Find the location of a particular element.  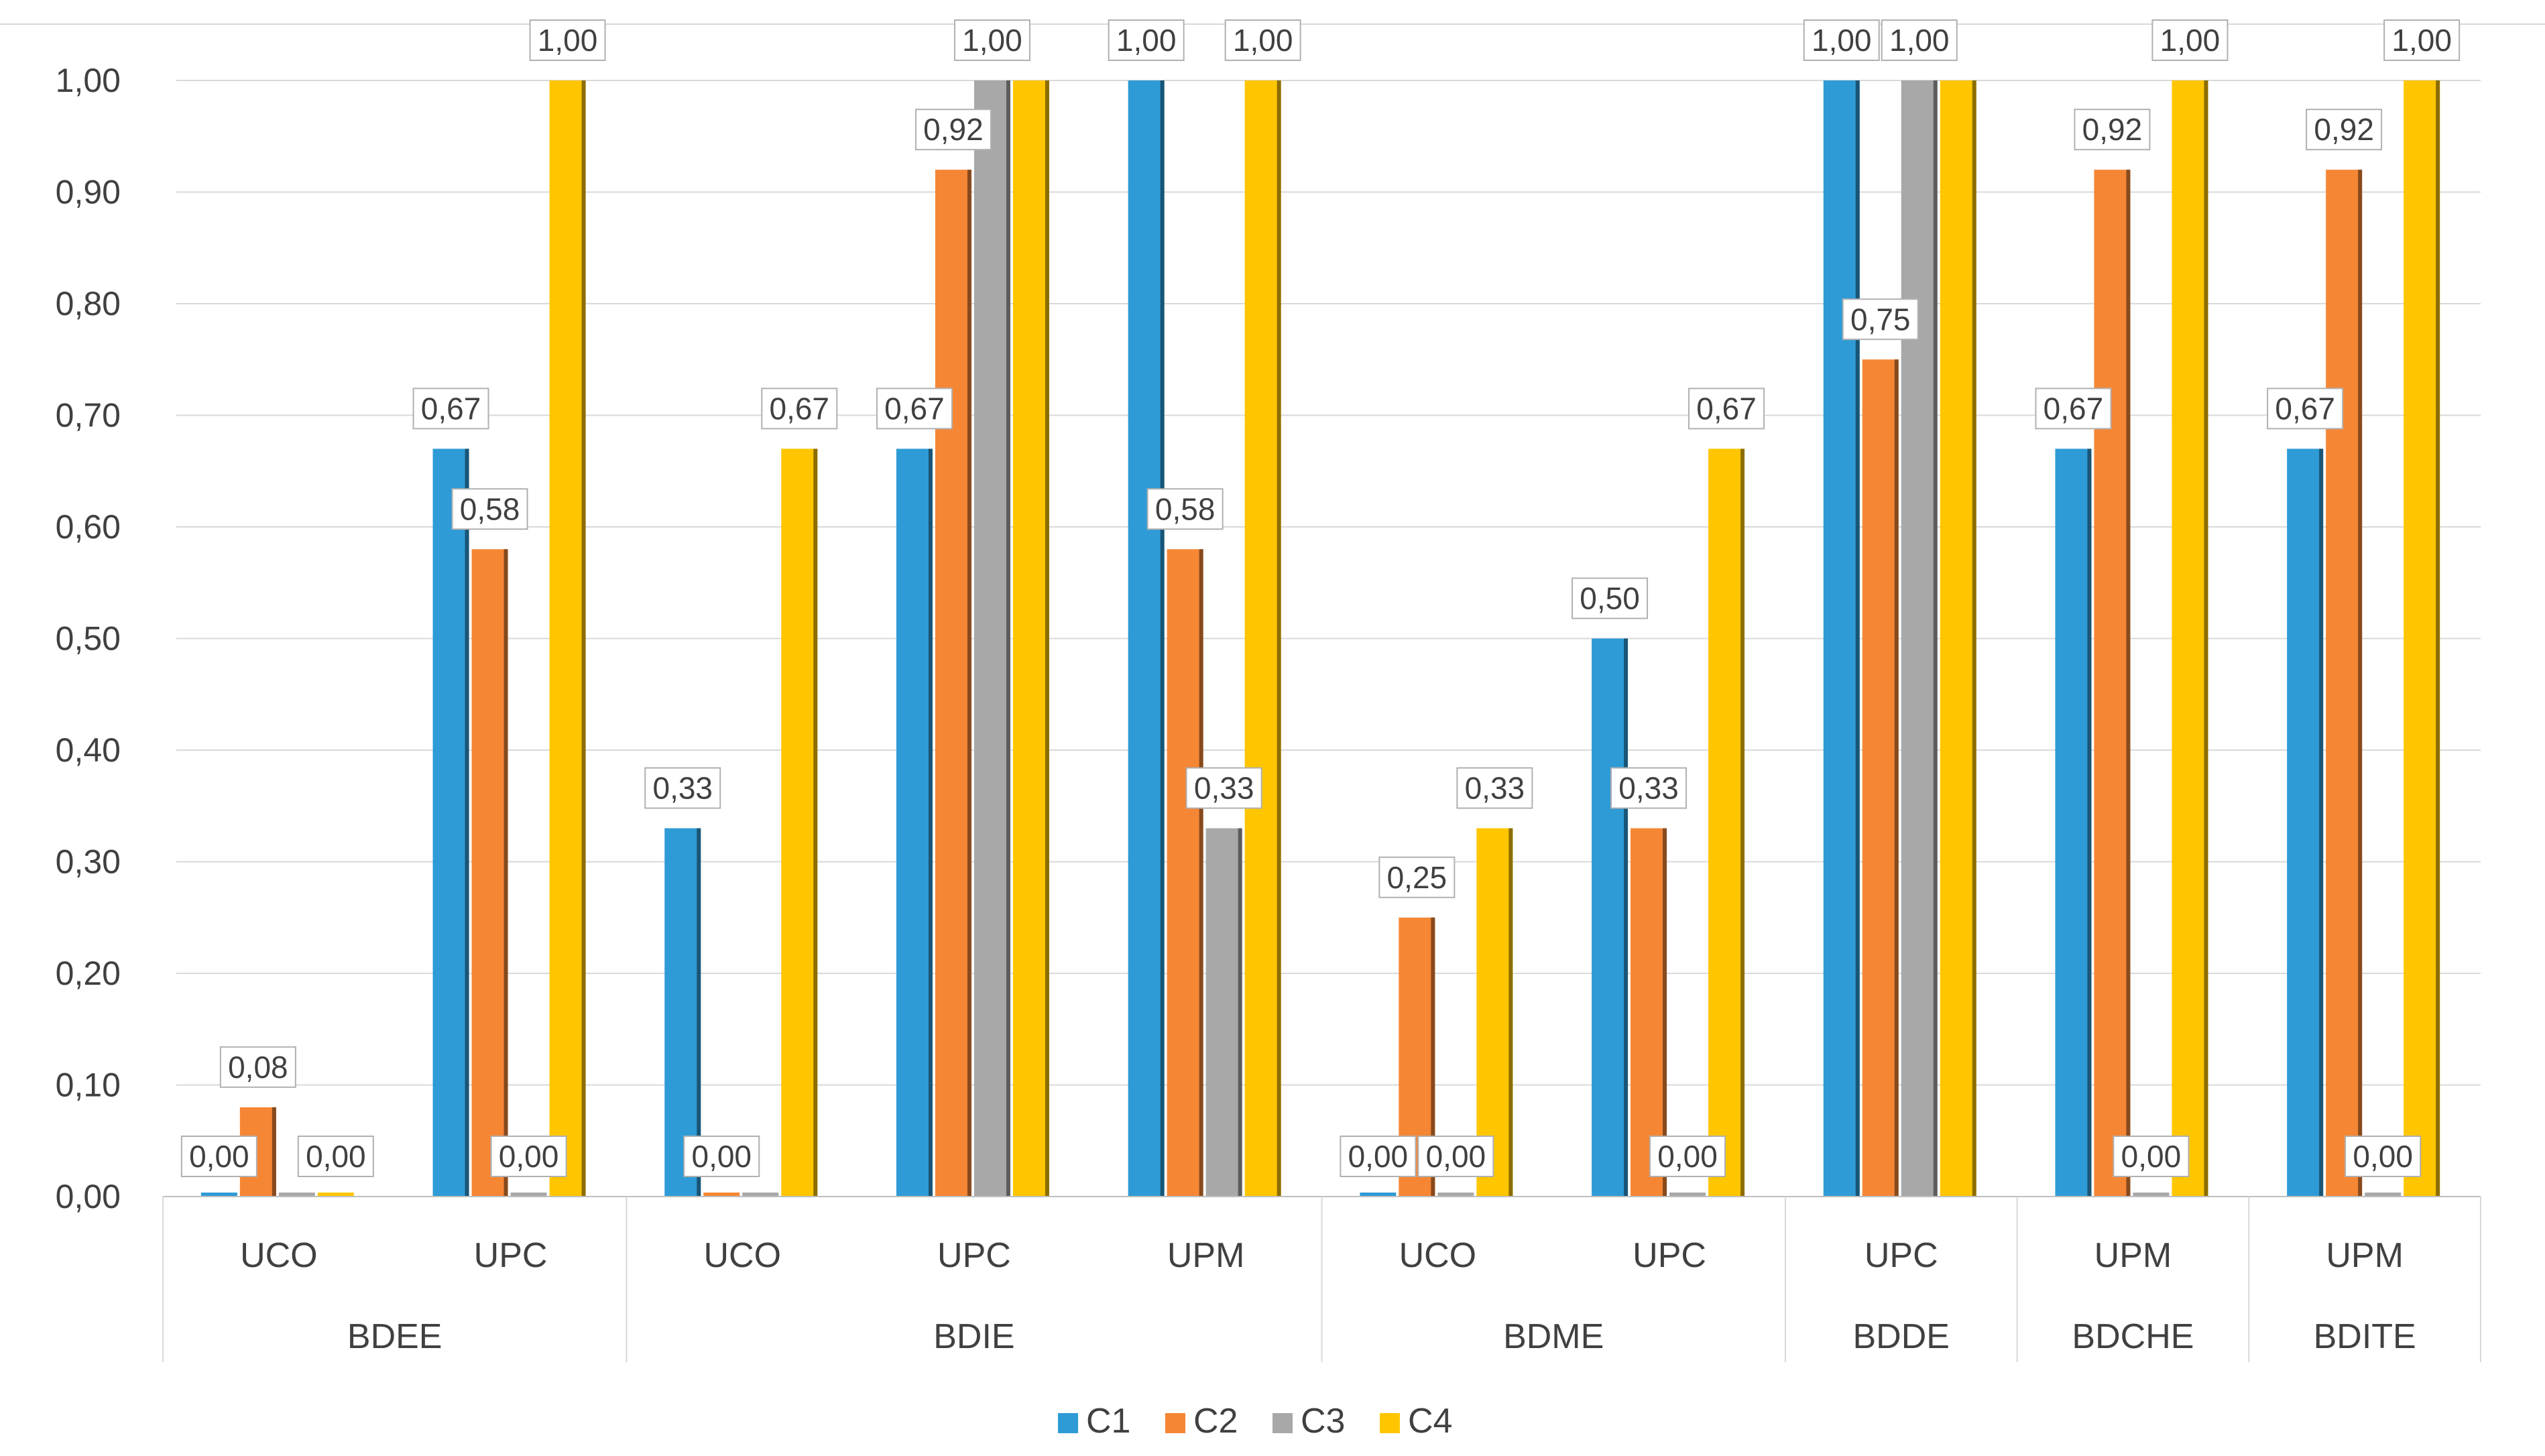

data-label: 0,08 is located at coordinates (257, 1067).